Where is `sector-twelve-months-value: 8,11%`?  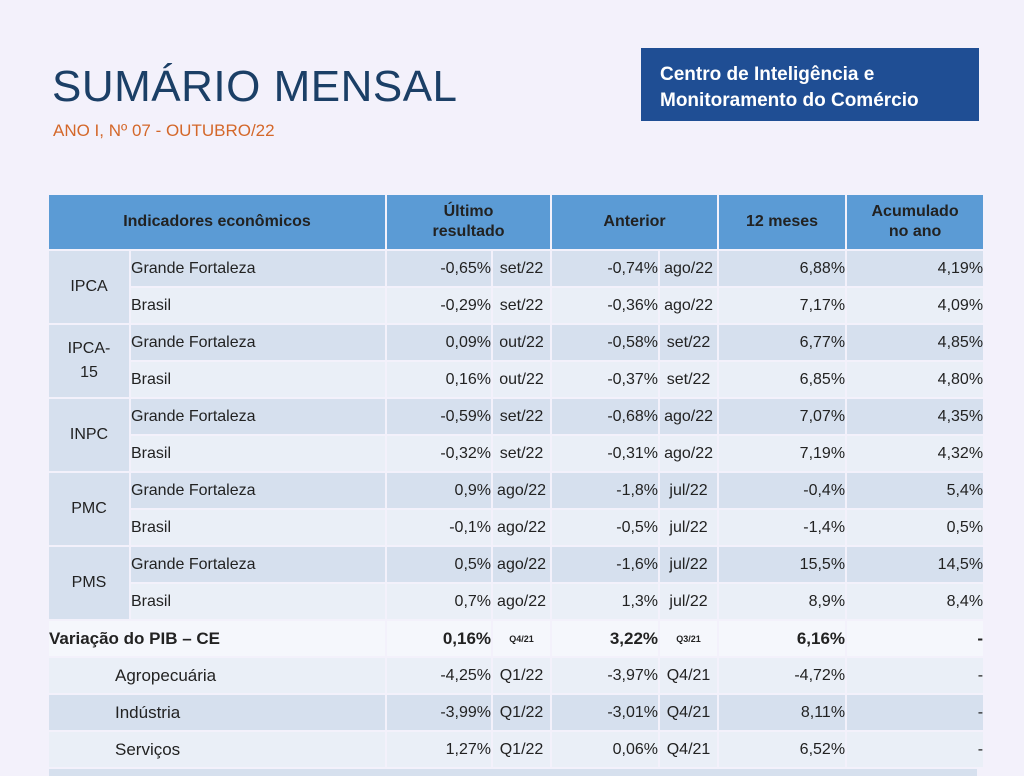
sector-twelve-months-value: 8,11% is located at coordinates (782, 712).